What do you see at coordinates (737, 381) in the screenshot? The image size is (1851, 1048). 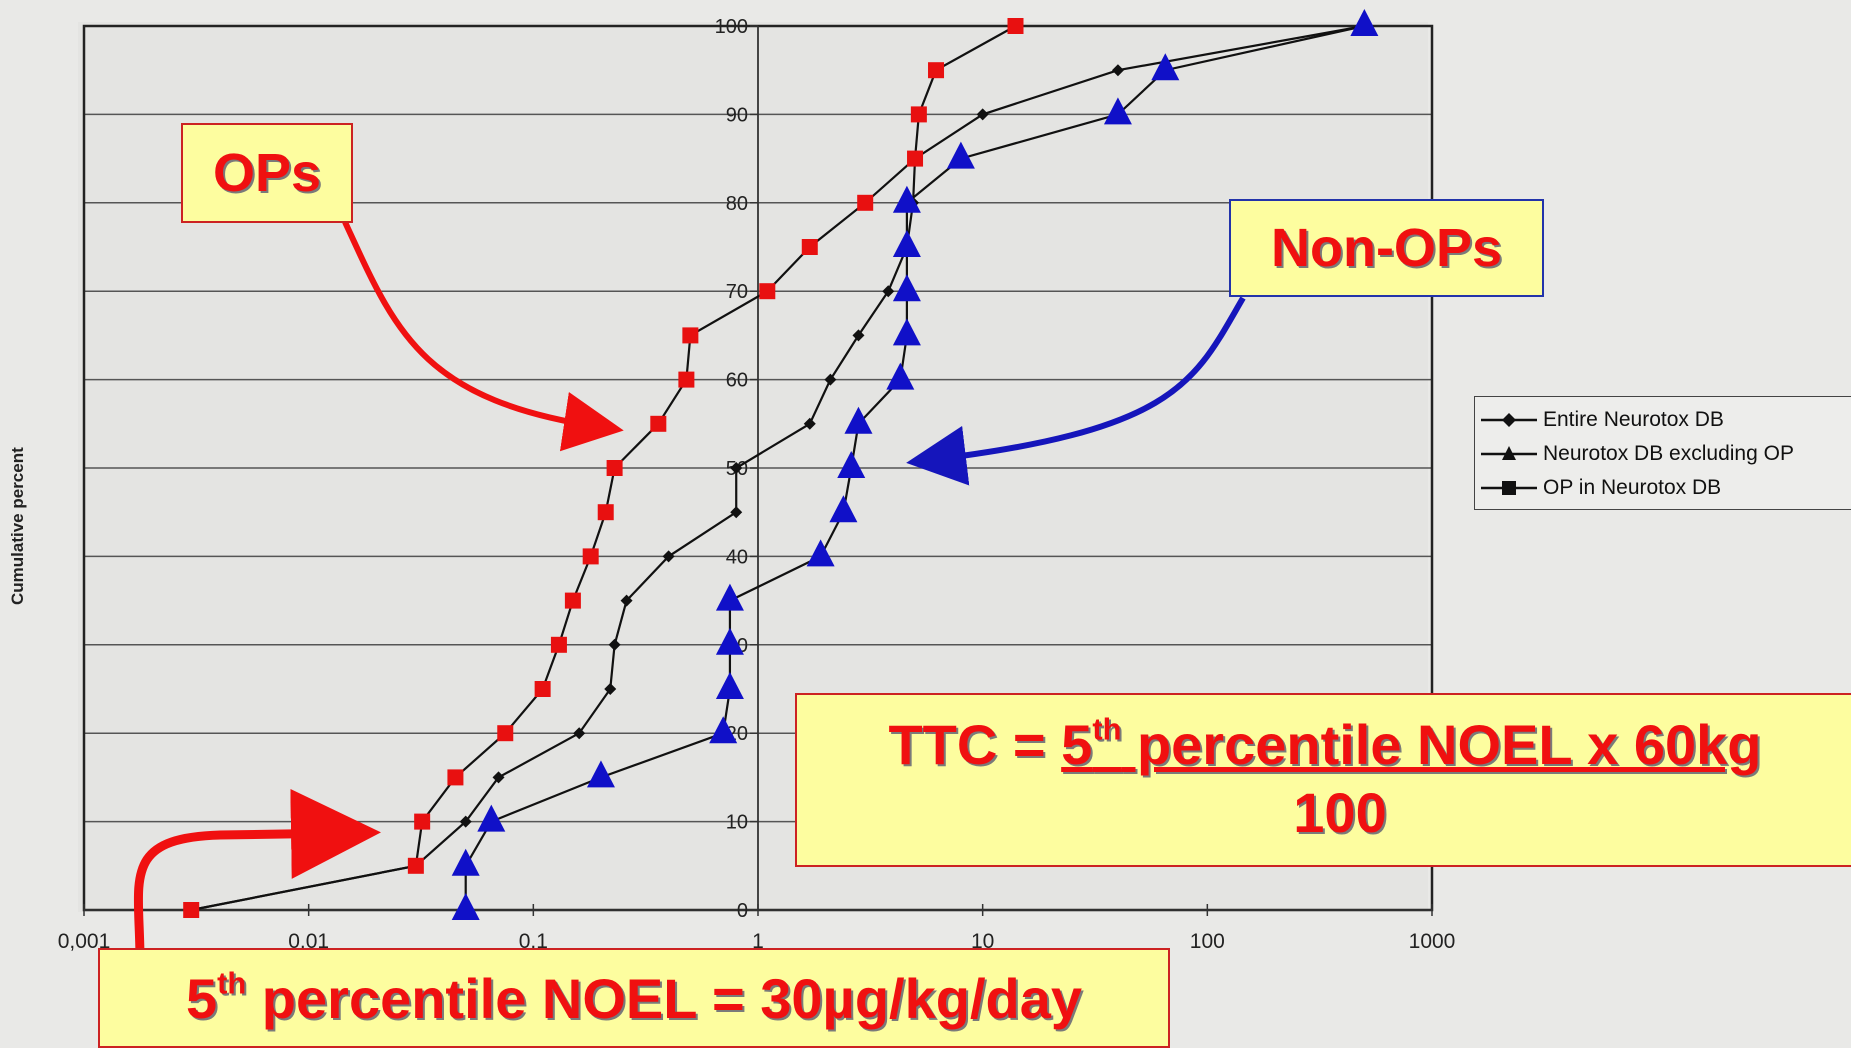 I see `y-tick-label-60: 60` at bounding box center [737, 381].